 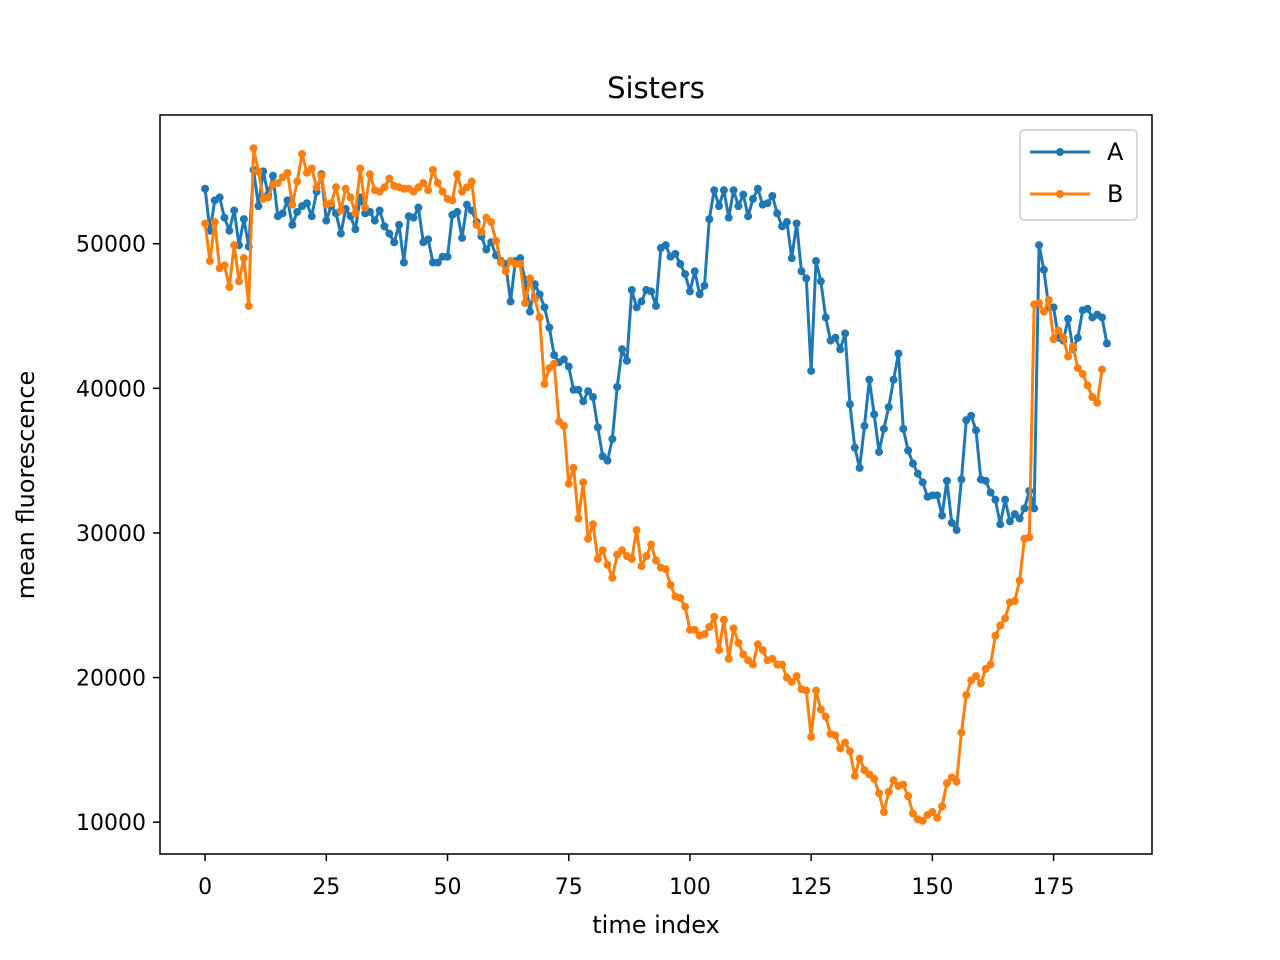 I want to click on x-tick-label: 75, so click(x=569, y=887).